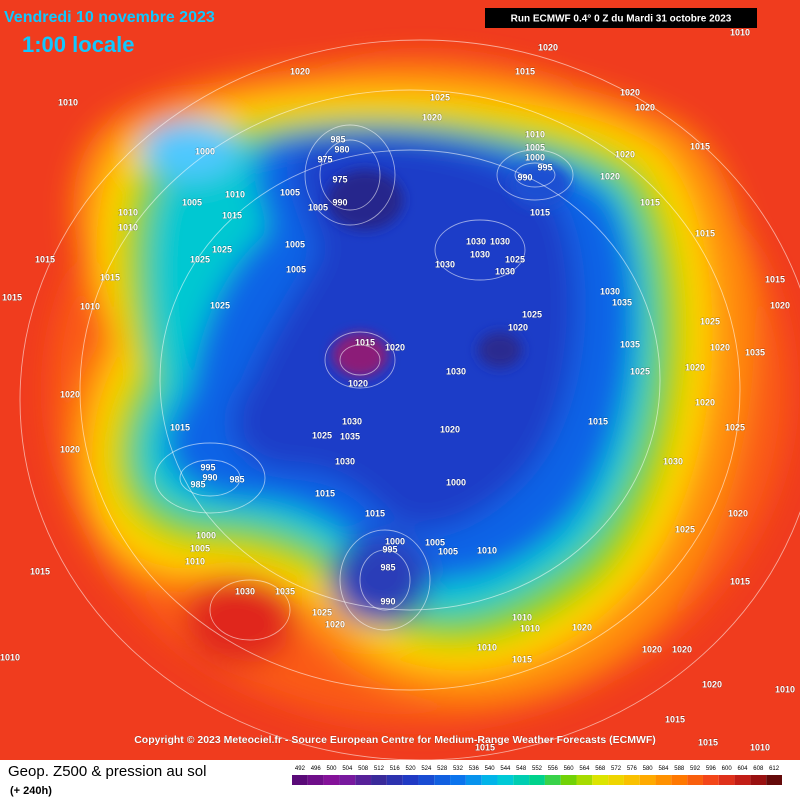 This screenshot has width=800, height=800. I want to click on legend-title: Geop. Z500 & pression au sol, so click(107, 771).